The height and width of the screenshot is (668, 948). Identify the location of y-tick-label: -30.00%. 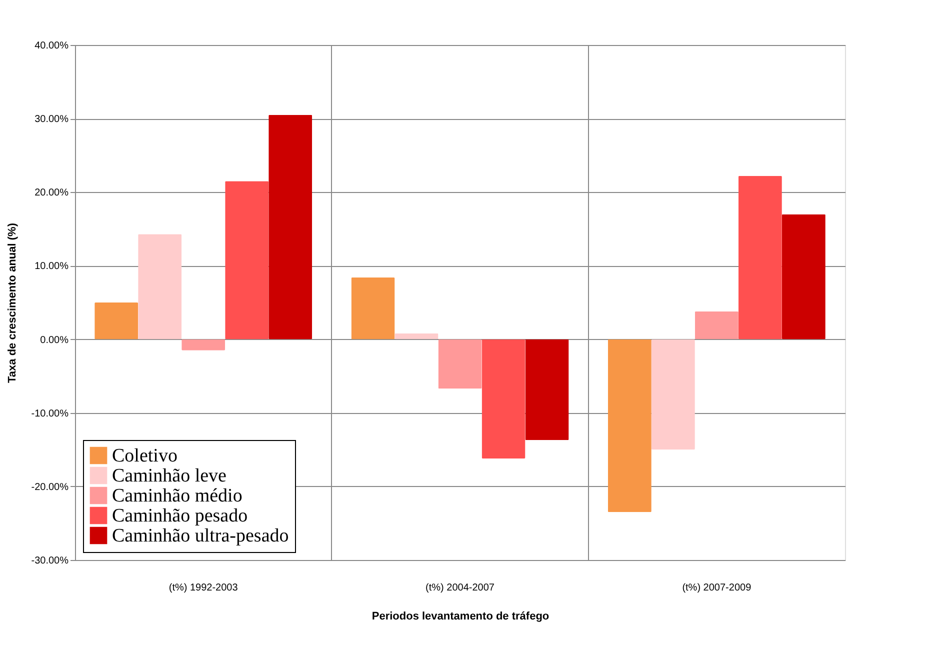
(50, 561).